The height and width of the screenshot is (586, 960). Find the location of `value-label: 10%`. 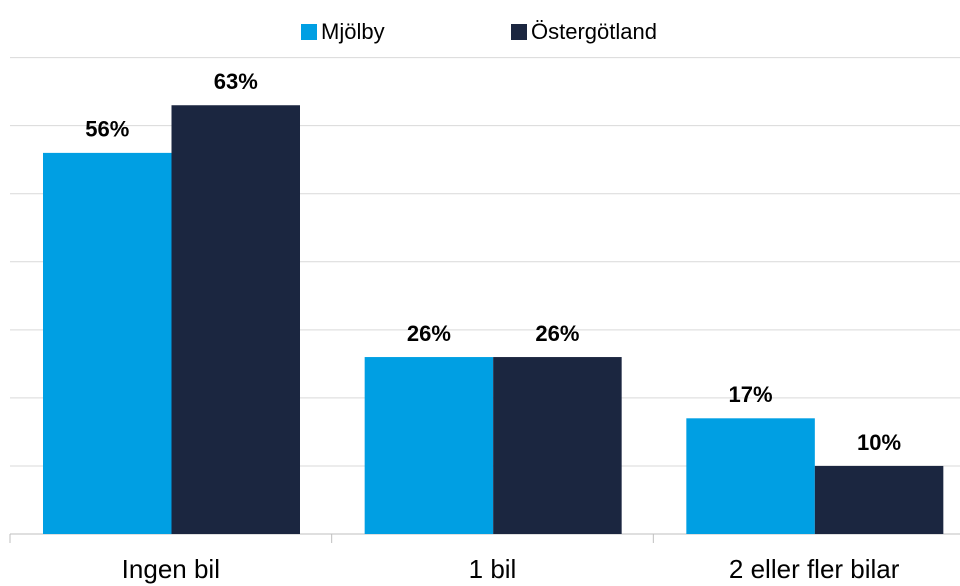

value-label: 10% is located at coordinates (879, 442).